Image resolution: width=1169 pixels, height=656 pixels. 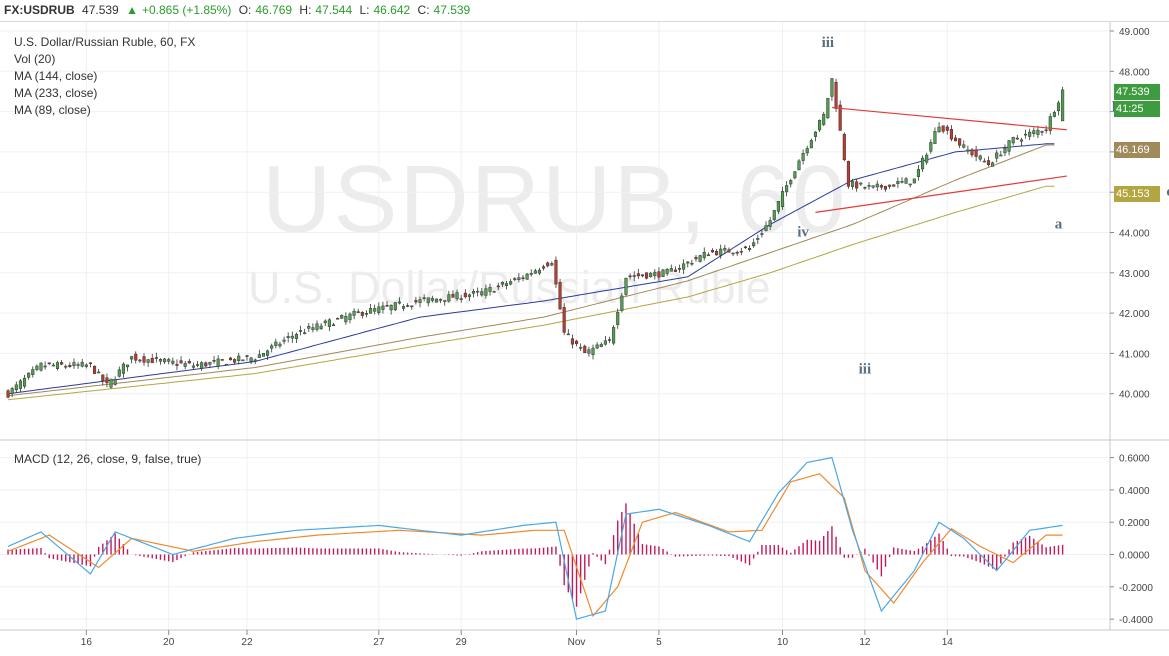 What do you see at coordinates (108, 459) in the screenshot?
I see `macd-legend: MACD (12, 26, close, 9, false, true)` at bounding box center [108, 459].